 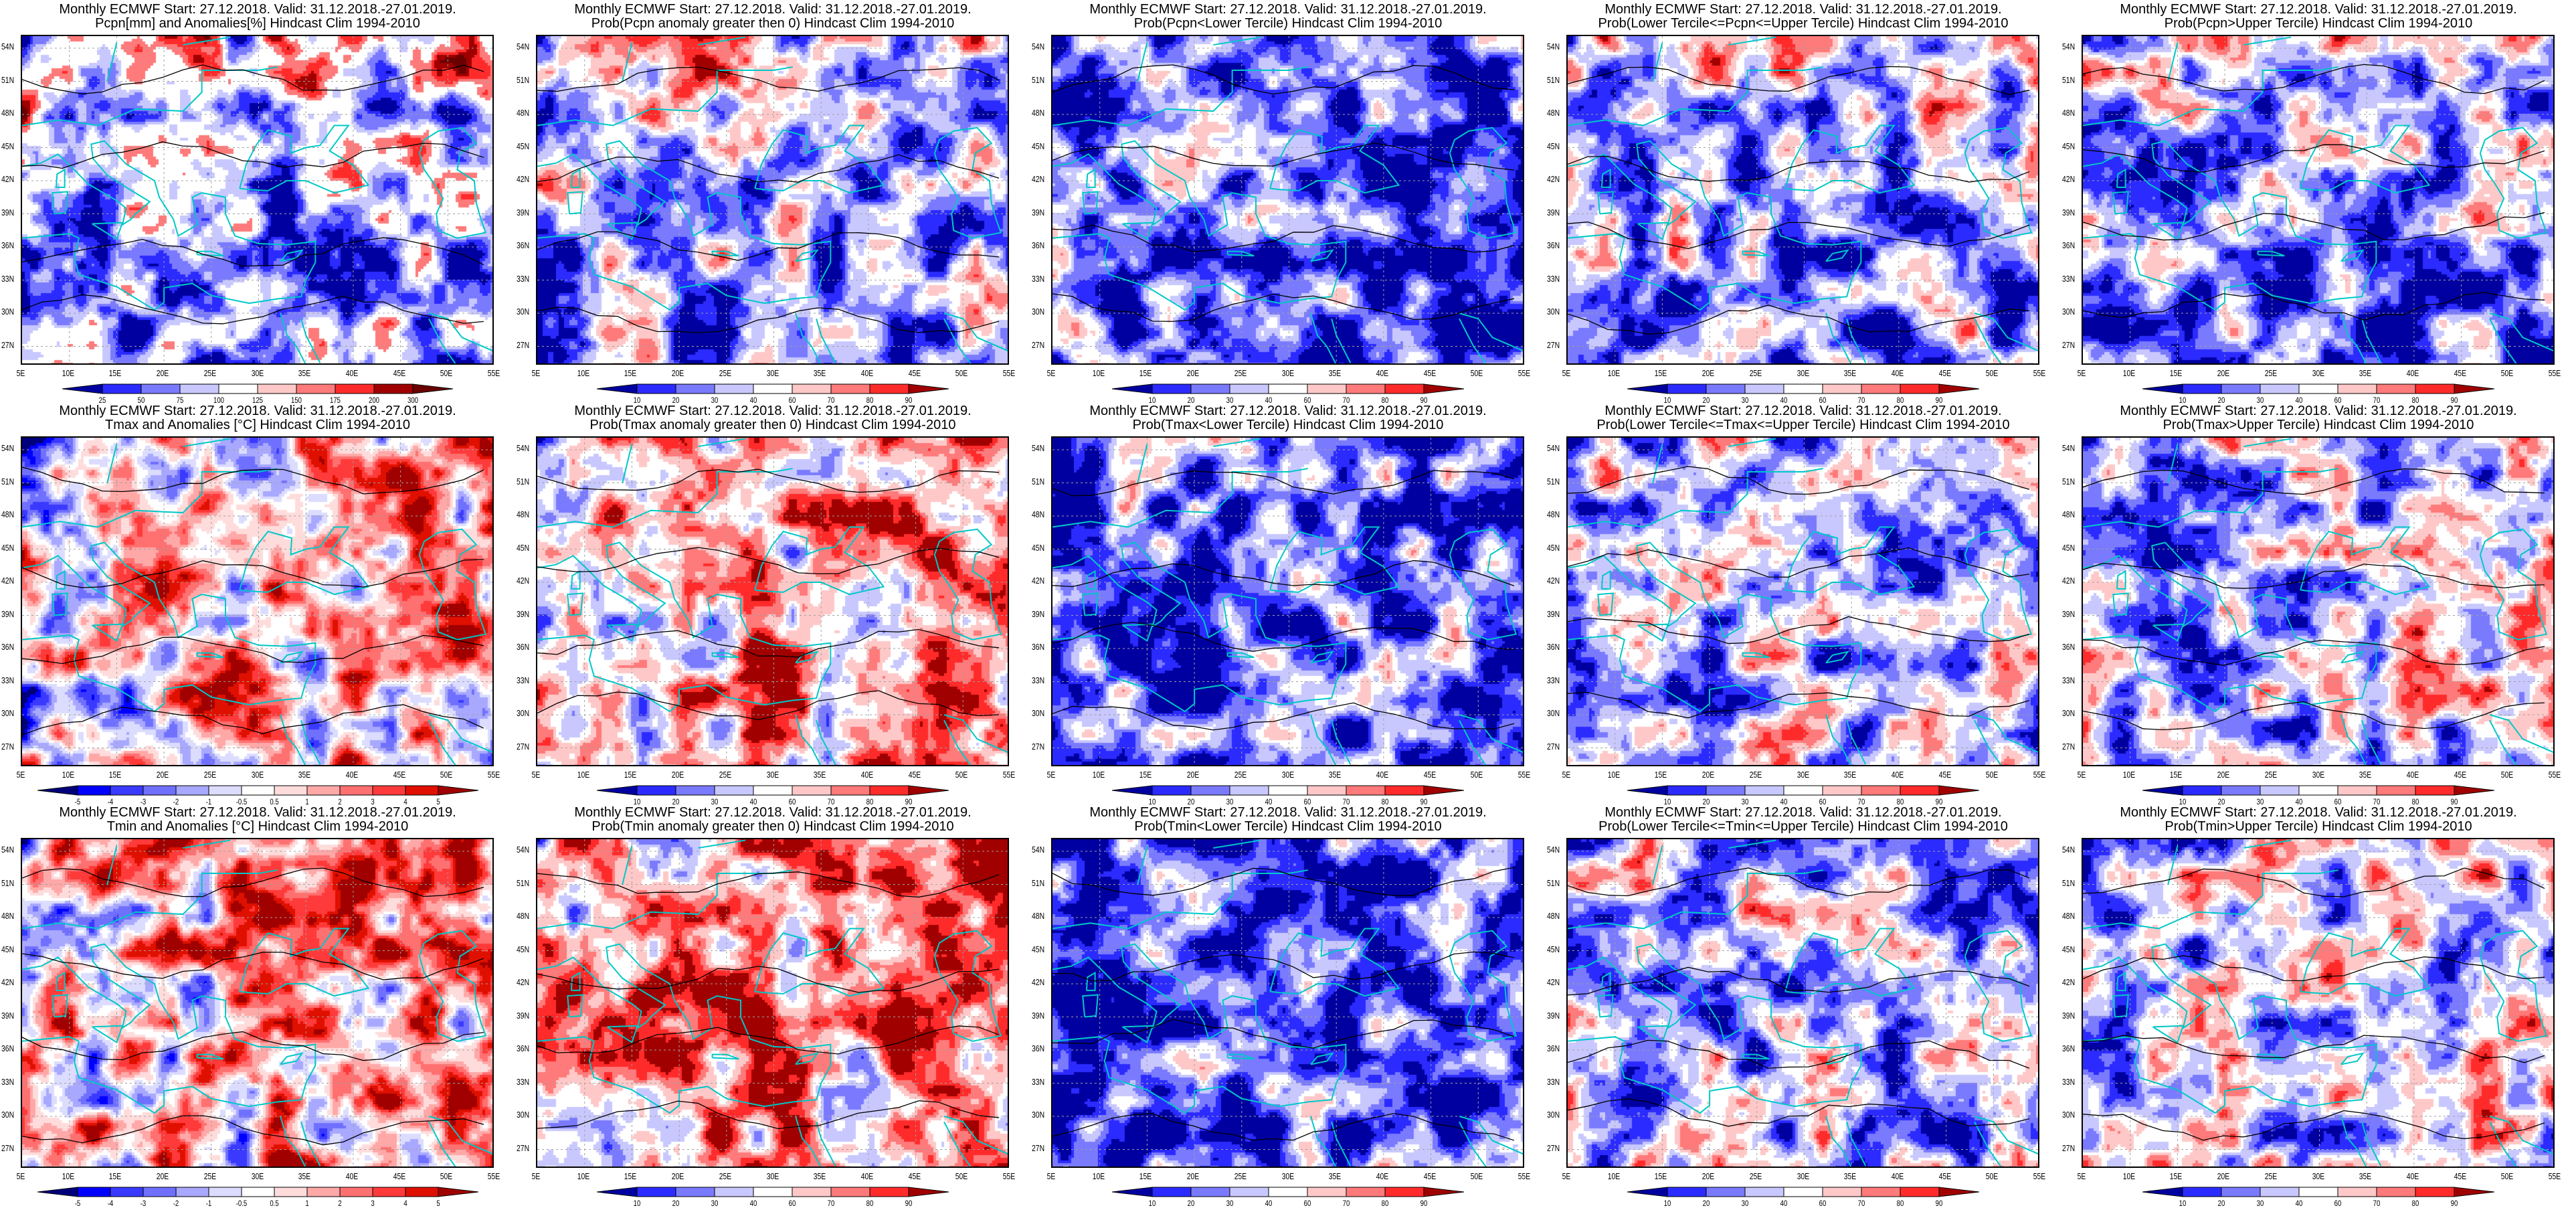 What do you see at coordinates (1706, 801) in the screenshot?
I see `colorbar-label: 20` at bounding box center [1706, 801].